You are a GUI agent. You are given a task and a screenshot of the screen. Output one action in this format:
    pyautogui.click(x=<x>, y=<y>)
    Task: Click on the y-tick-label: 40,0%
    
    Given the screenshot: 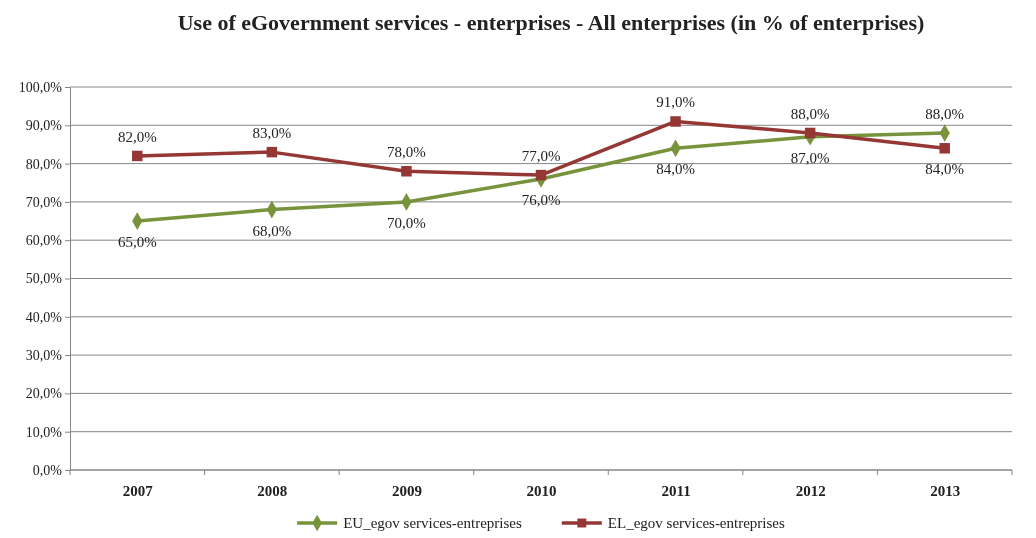 What is the action you would take?
    pyautogui.click(x=44, y=317)
    